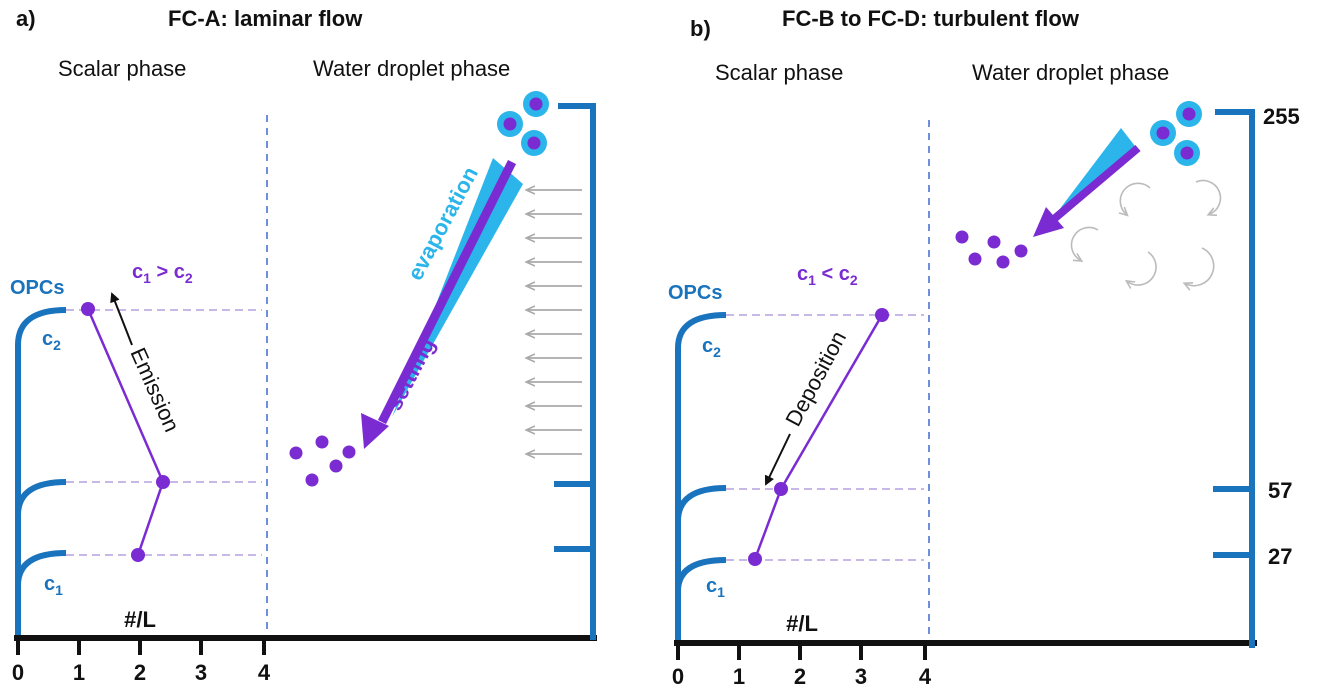  What do you see at coordinates (1281, 116) in the screenshot?
I see `height-label: 255` at bounding box center [1281, 116].